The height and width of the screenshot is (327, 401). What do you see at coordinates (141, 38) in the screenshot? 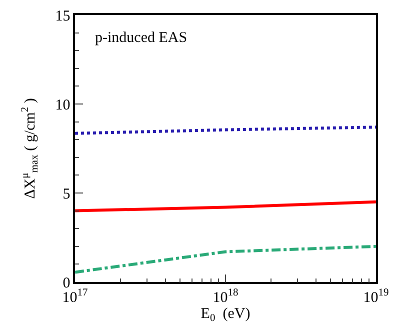
I see `annotation: p-induced EAS` at bounding box center [141, 38].